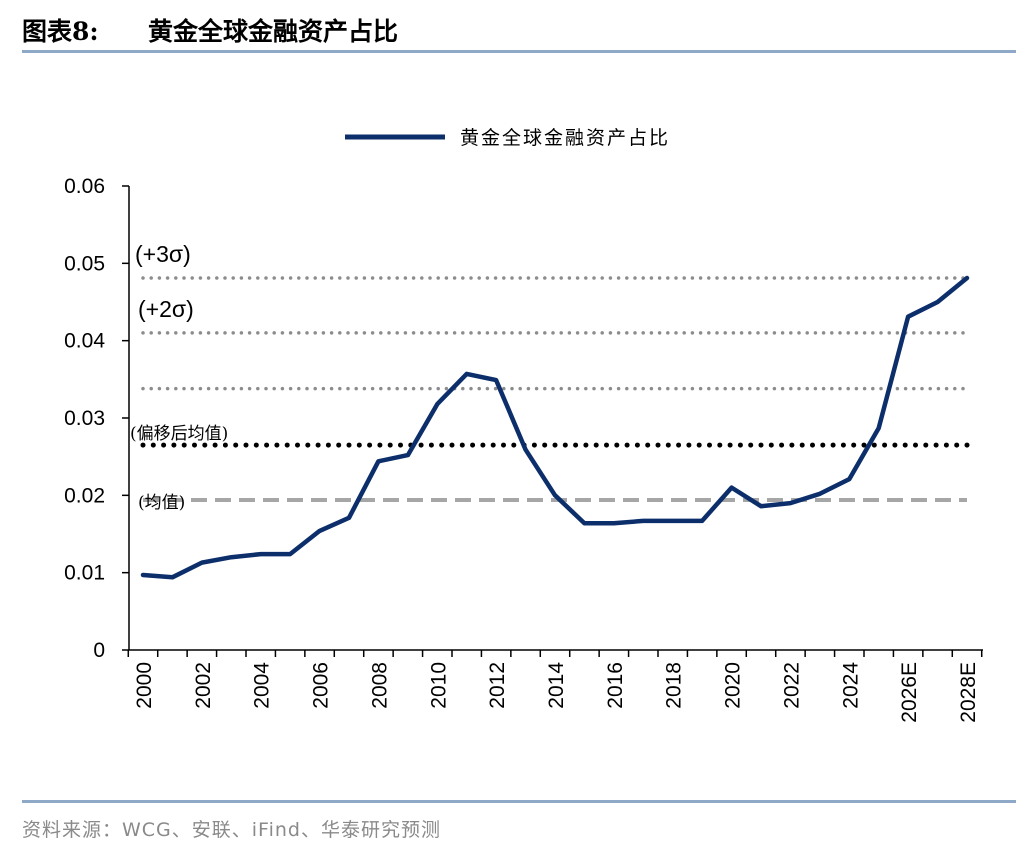 Image resolution: width=1036 pixels, height=852 pixels. Describe the element at coordinates (733, 685) in the screenshot. I see `x-tick-label: 2020` at that location.